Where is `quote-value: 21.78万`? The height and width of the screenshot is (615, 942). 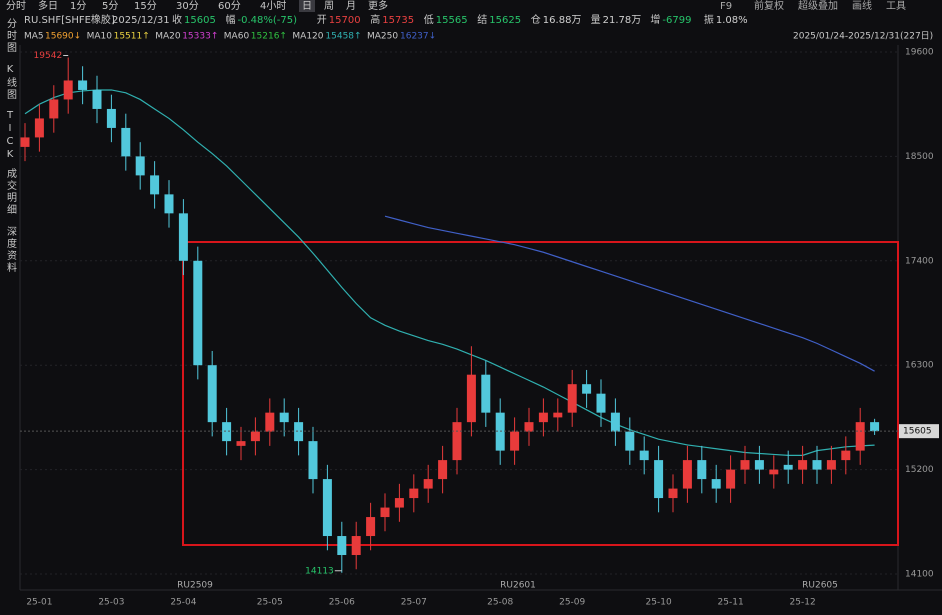
quote-value: 21.78万 is located at coordinates (622, 20).